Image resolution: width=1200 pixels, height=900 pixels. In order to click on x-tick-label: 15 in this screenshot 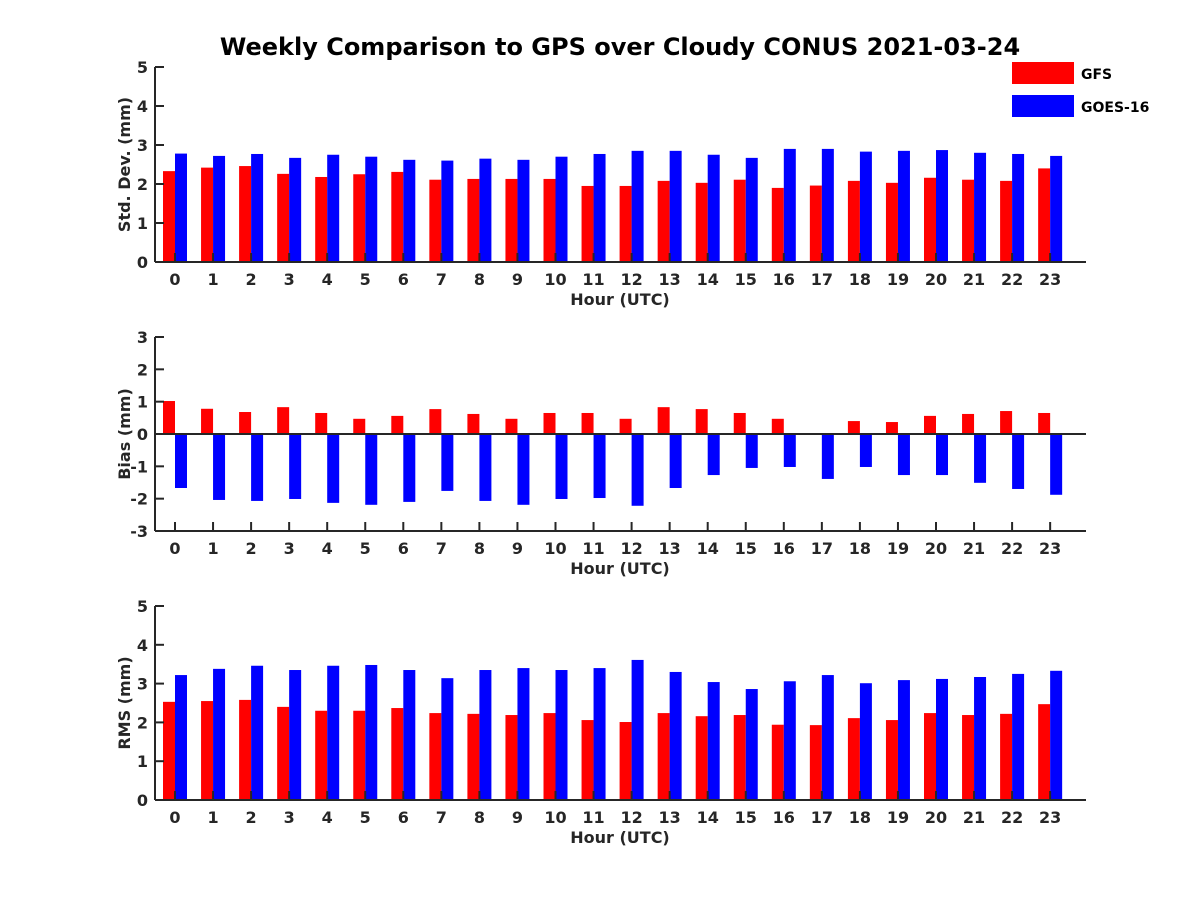, I will do `click(746, 279)`.